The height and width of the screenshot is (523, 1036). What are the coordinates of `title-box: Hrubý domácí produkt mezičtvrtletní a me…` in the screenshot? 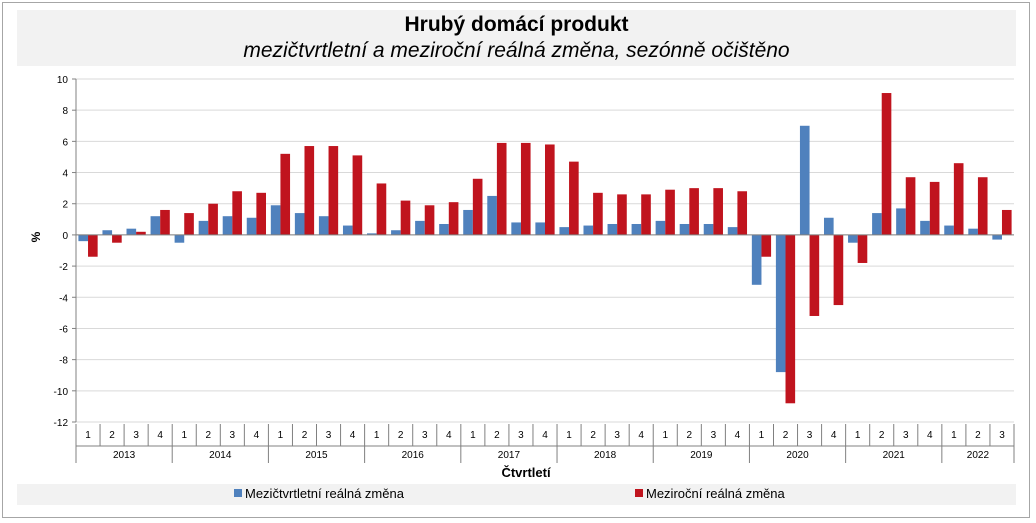 It's located at (516, 38).